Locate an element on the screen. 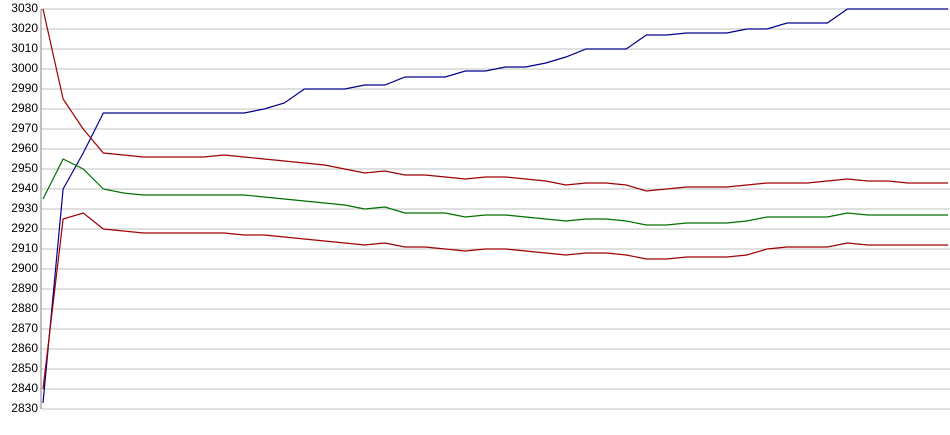  series-line is located at coordinates (495, 192).